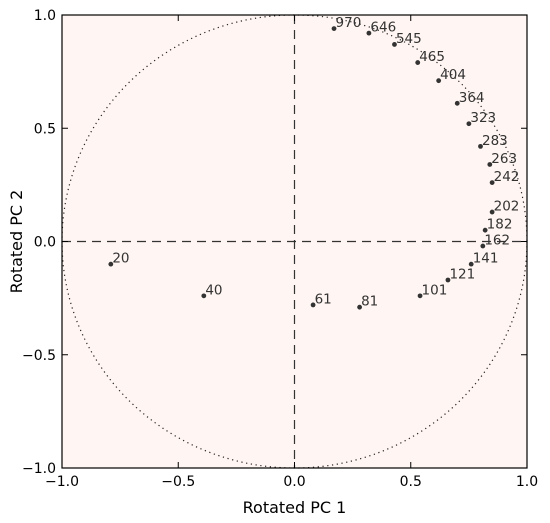 Image resolution: width=550 pixels, height=523 pixels. I want to click on point-label-263: 263, so click(504, 159).